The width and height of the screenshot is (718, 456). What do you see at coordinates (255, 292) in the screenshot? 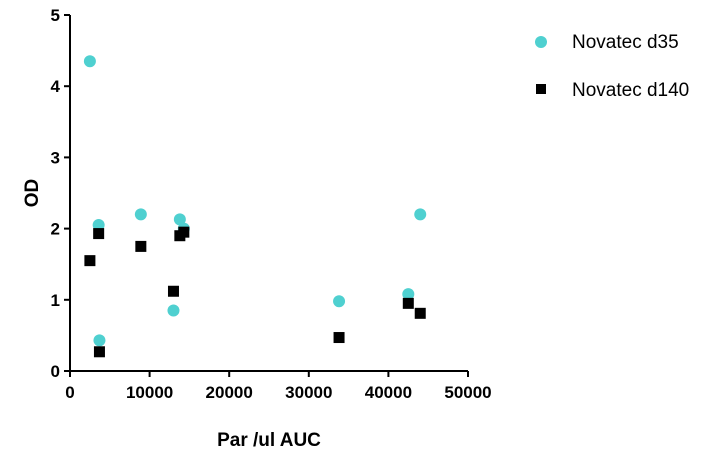
I see `series-d140` at bounding box center [255, 292].